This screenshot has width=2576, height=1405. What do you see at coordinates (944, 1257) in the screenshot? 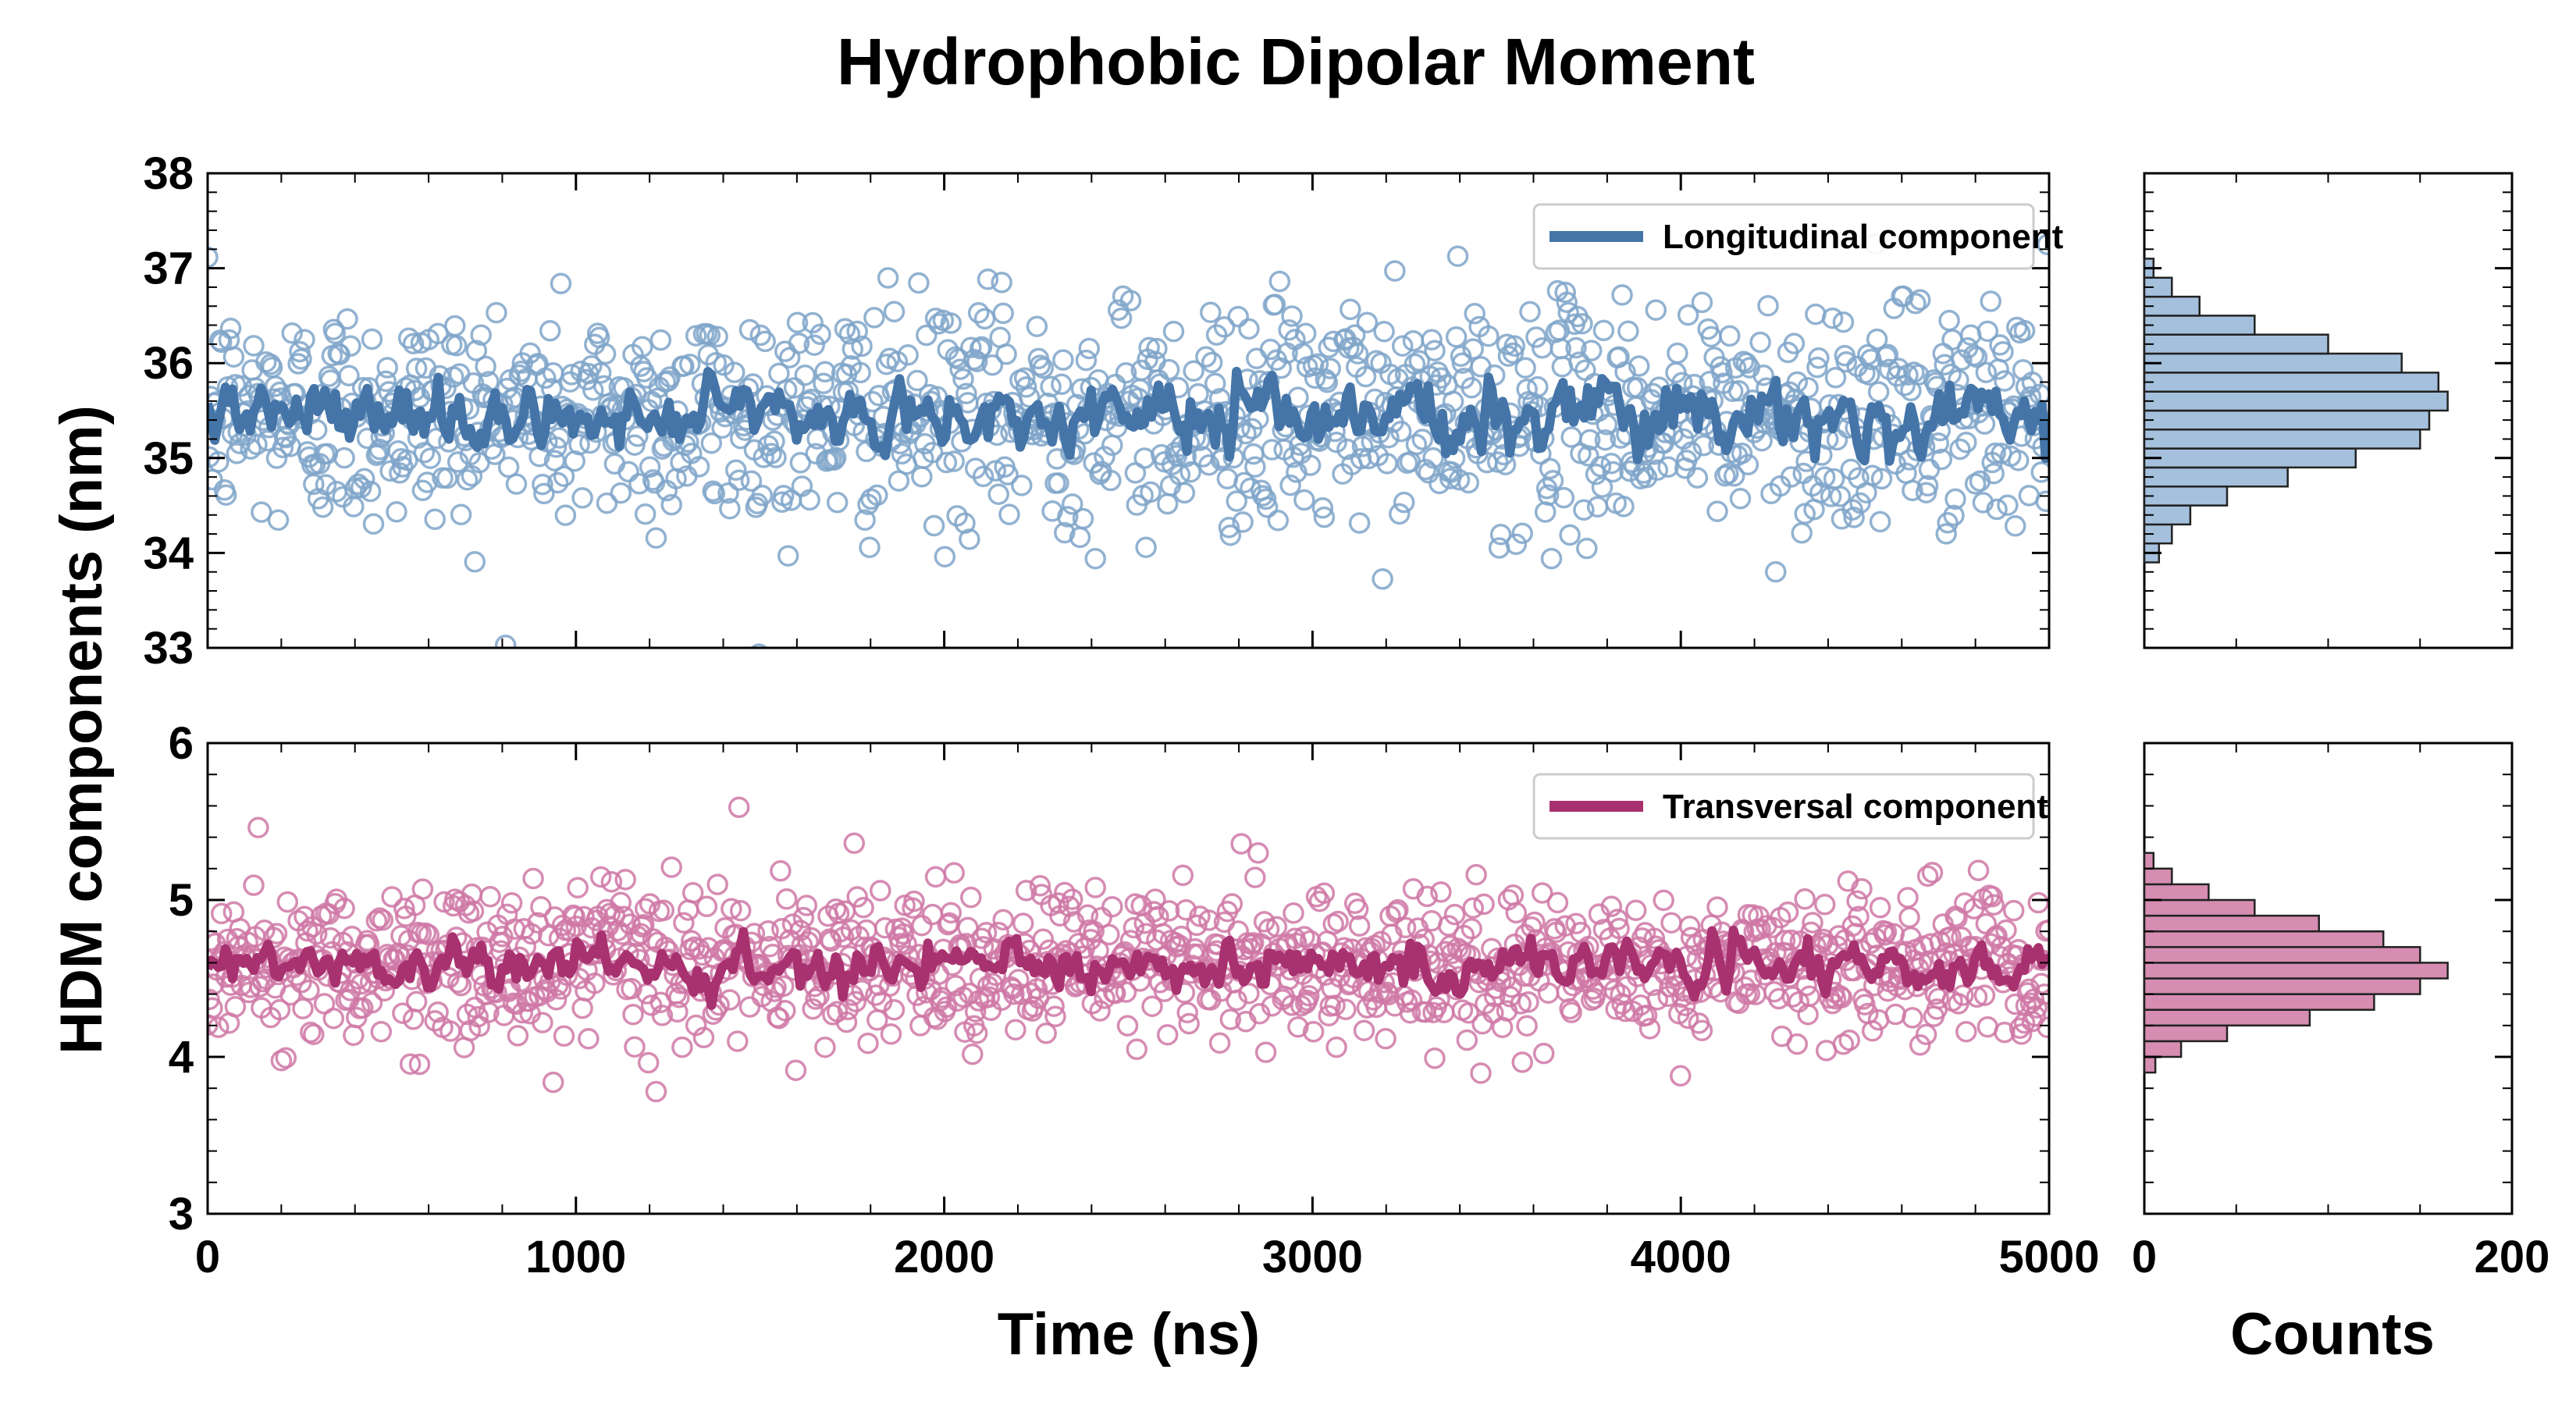
I see `x-tick-label: 2000` at bounding box center [944, 1257].